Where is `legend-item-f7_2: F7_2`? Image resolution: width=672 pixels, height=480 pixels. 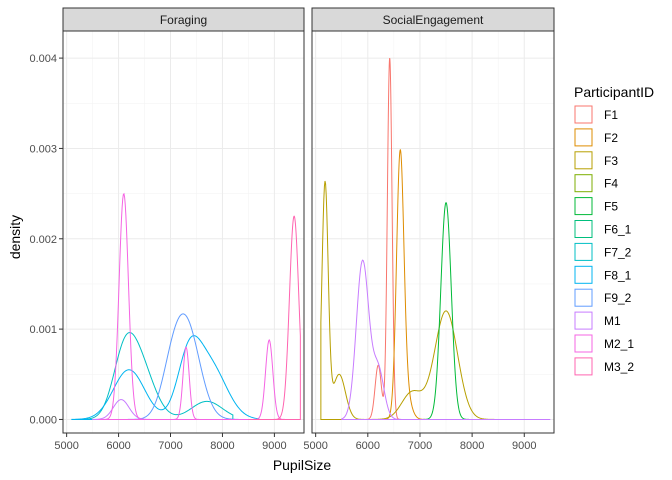
legend-item-f7_2: F7_2 is located at coordinates (603, 251).